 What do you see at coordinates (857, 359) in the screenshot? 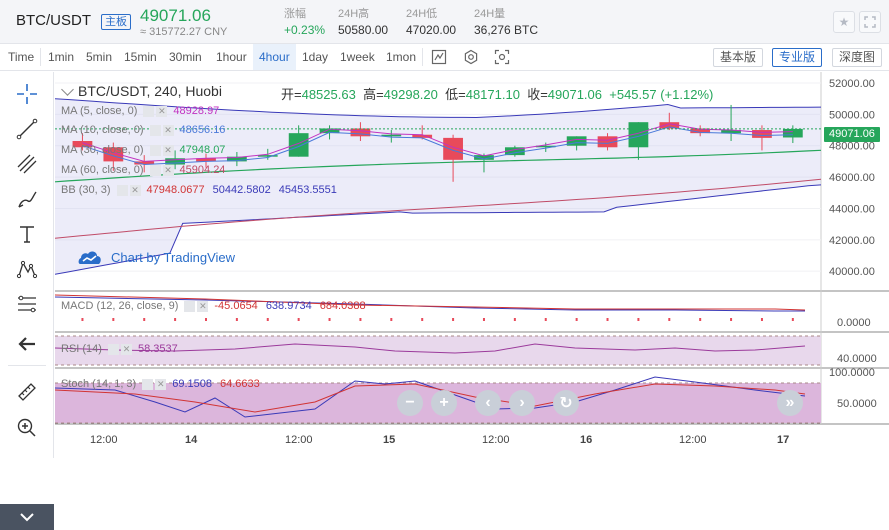
I see `rsi-axis-label: 40.0000` at bounding box center [857, 359].